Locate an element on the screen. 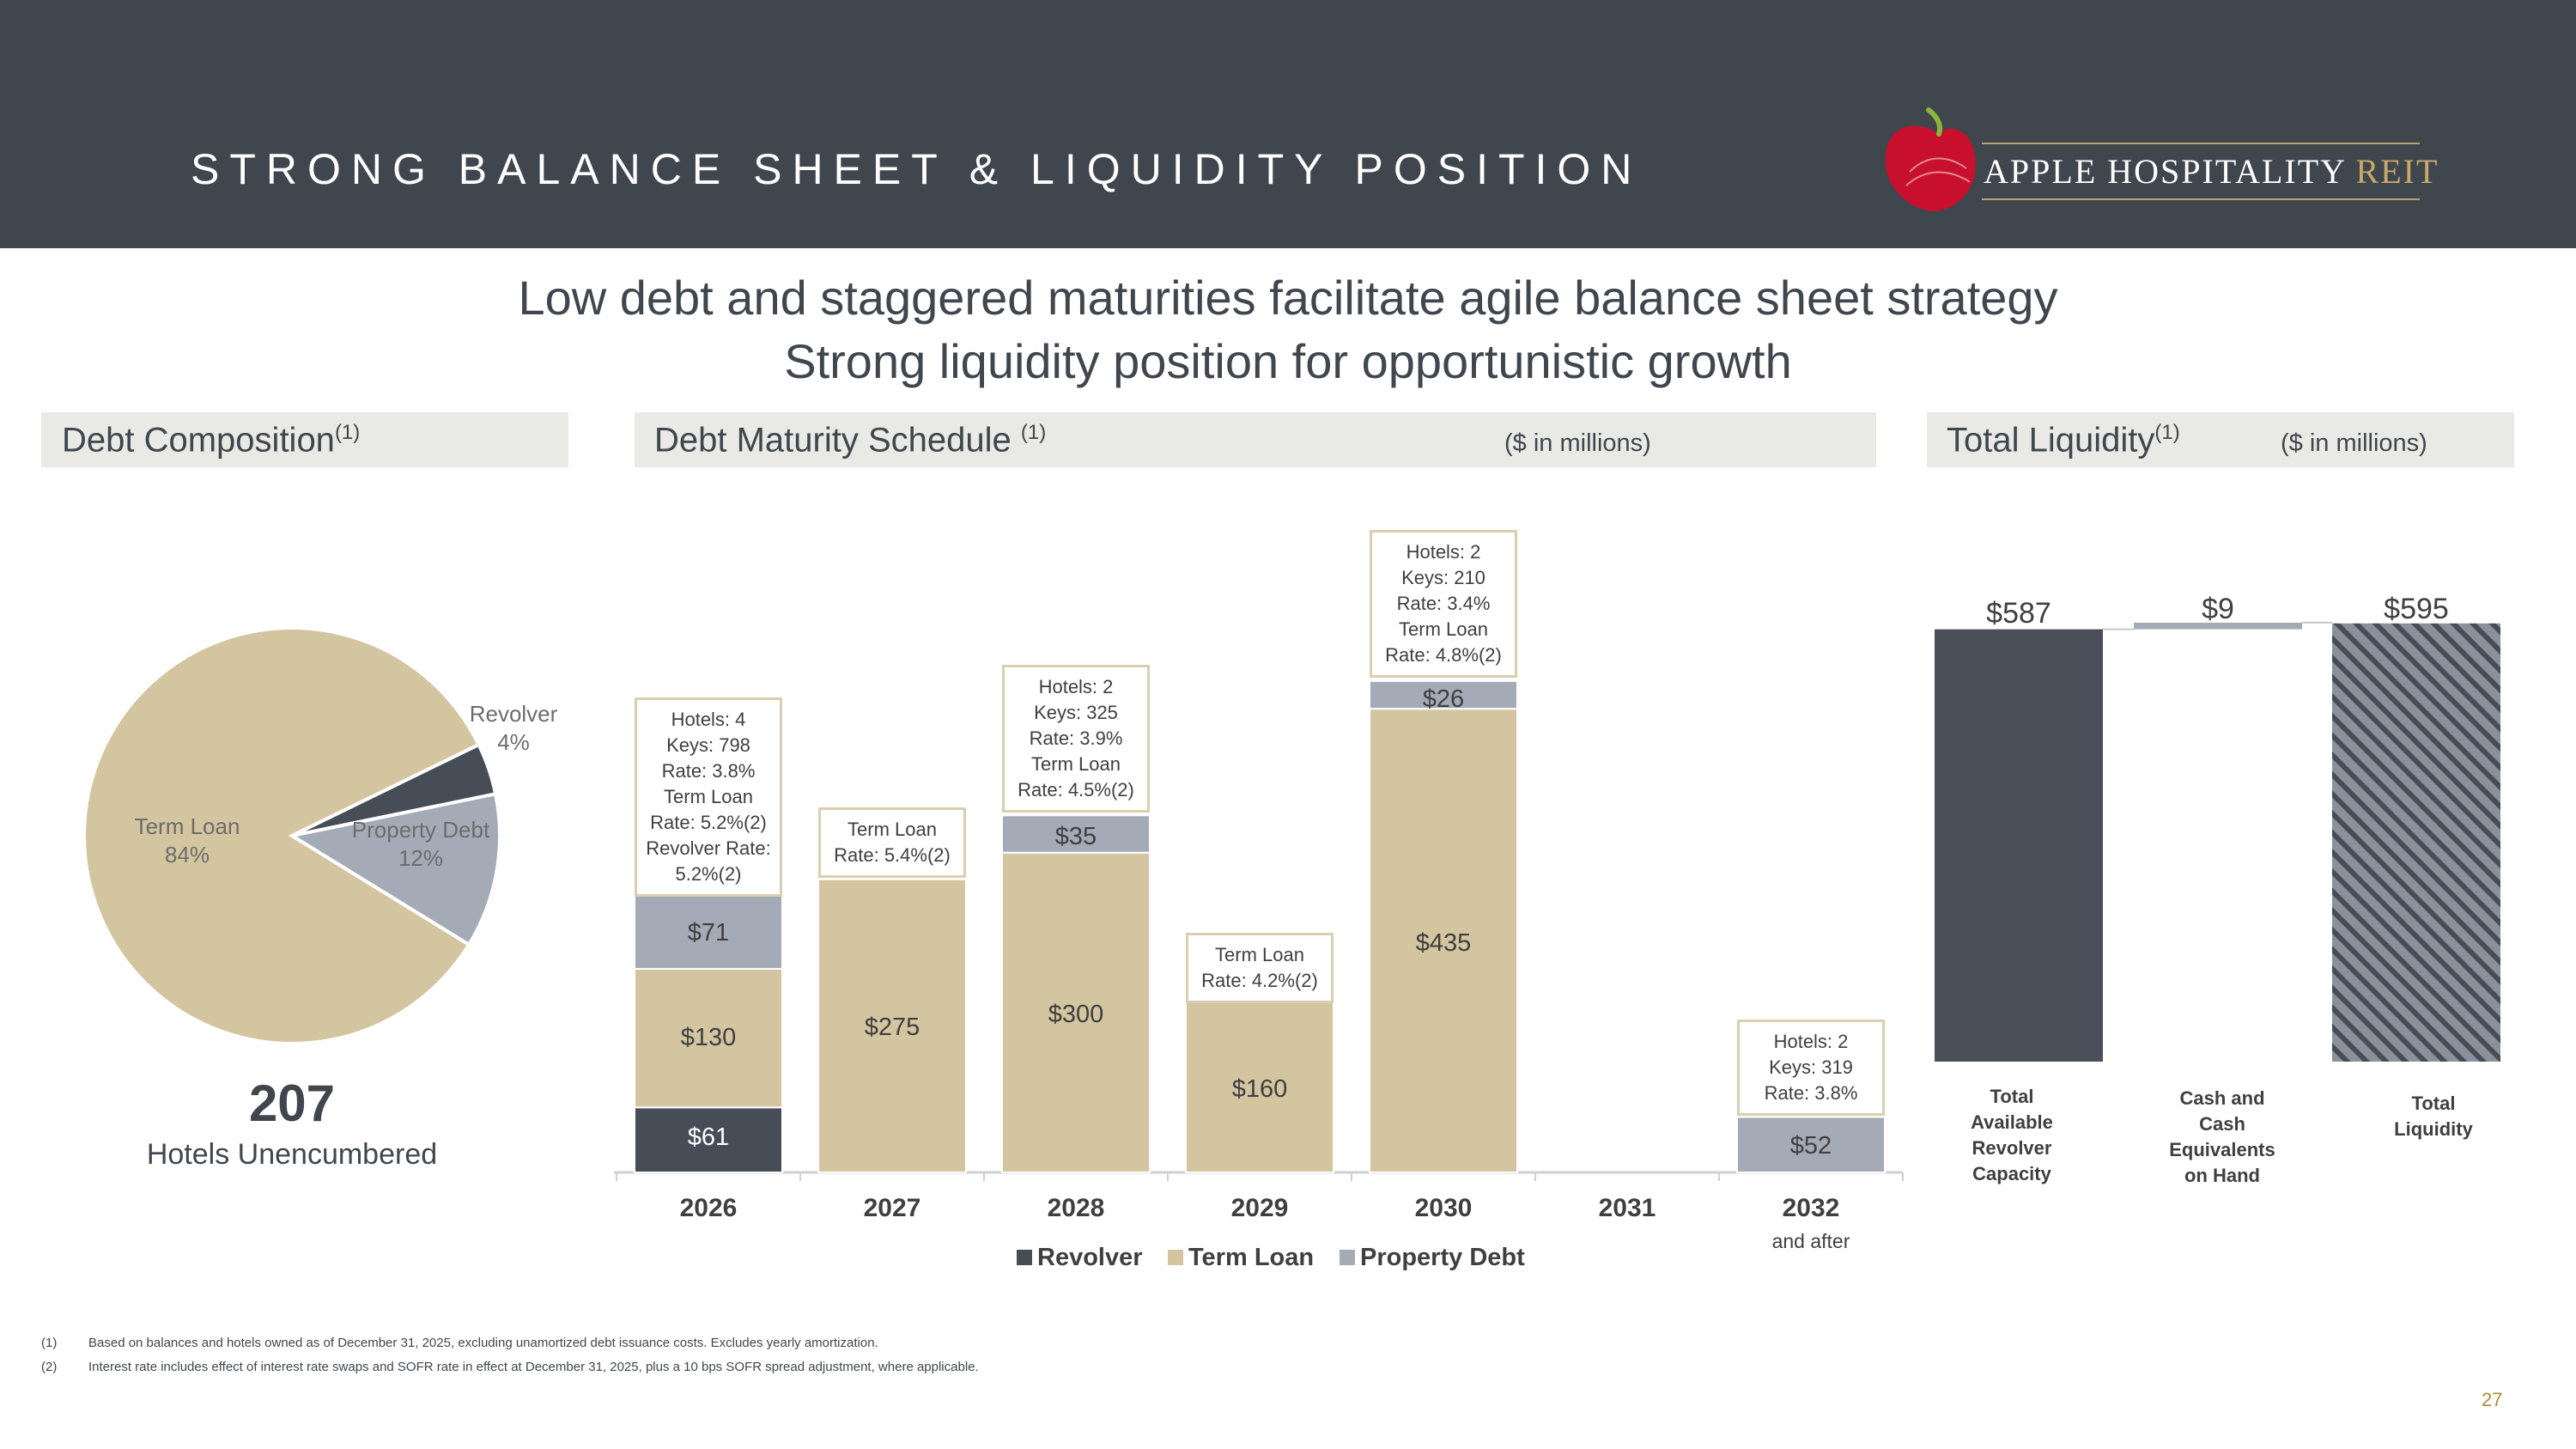  bar-2026-property-debt is located at coordinates (708, 931).